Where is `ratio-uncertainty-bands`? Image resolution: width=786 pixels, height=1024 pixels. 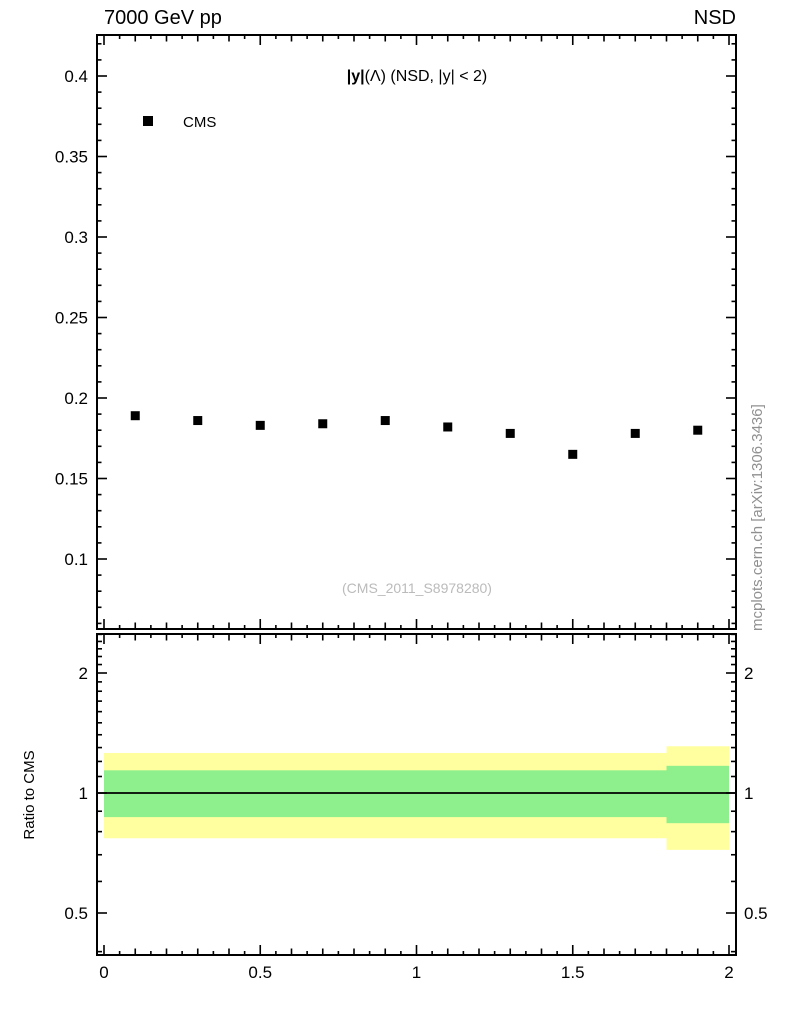 ratio-uncertainty-bands is located at coordinates (416, 798).